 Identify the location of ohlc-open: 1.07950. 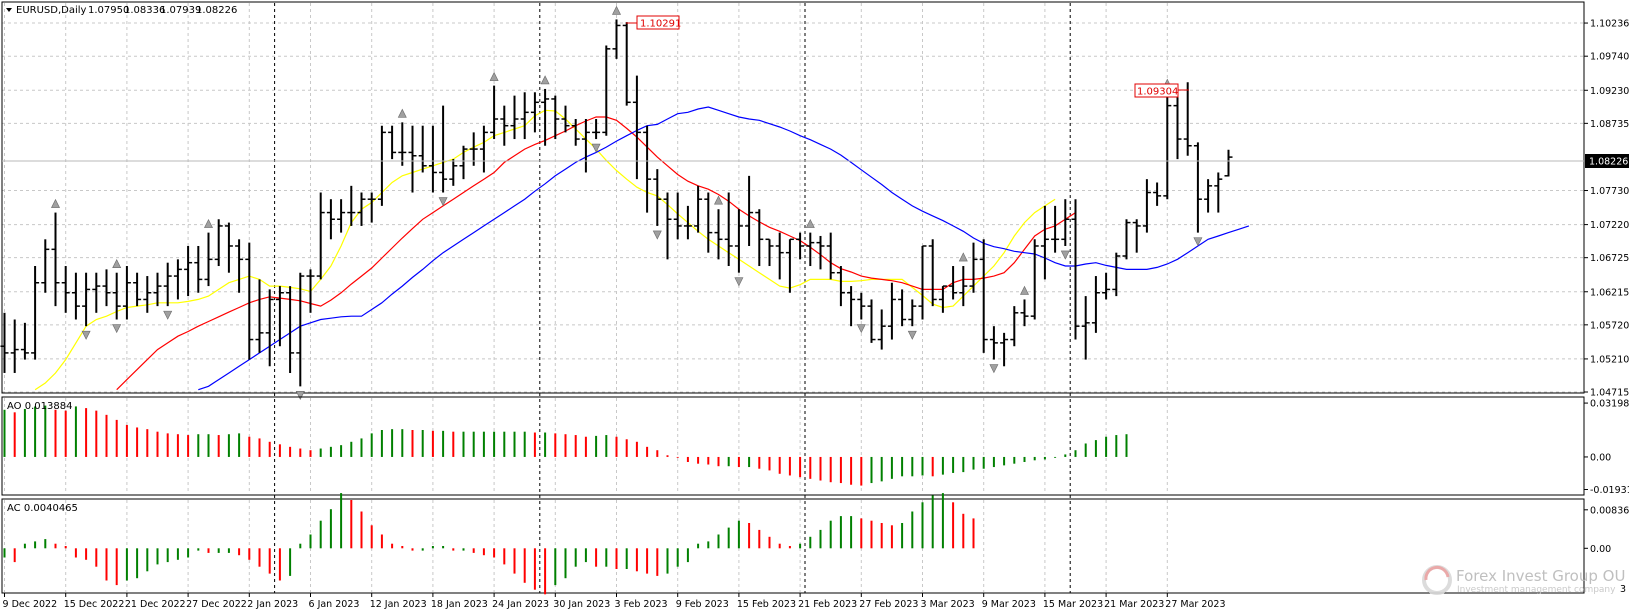
(108, 10).